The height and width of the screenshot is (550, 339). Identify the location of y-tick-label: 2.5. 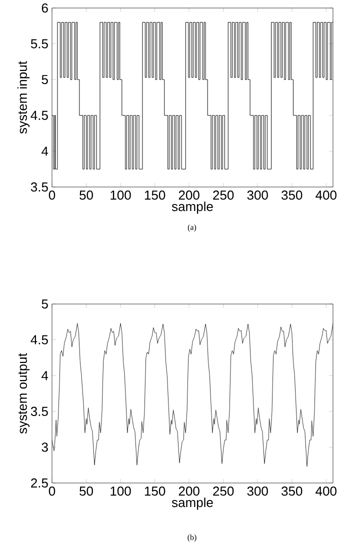
(39, 483).